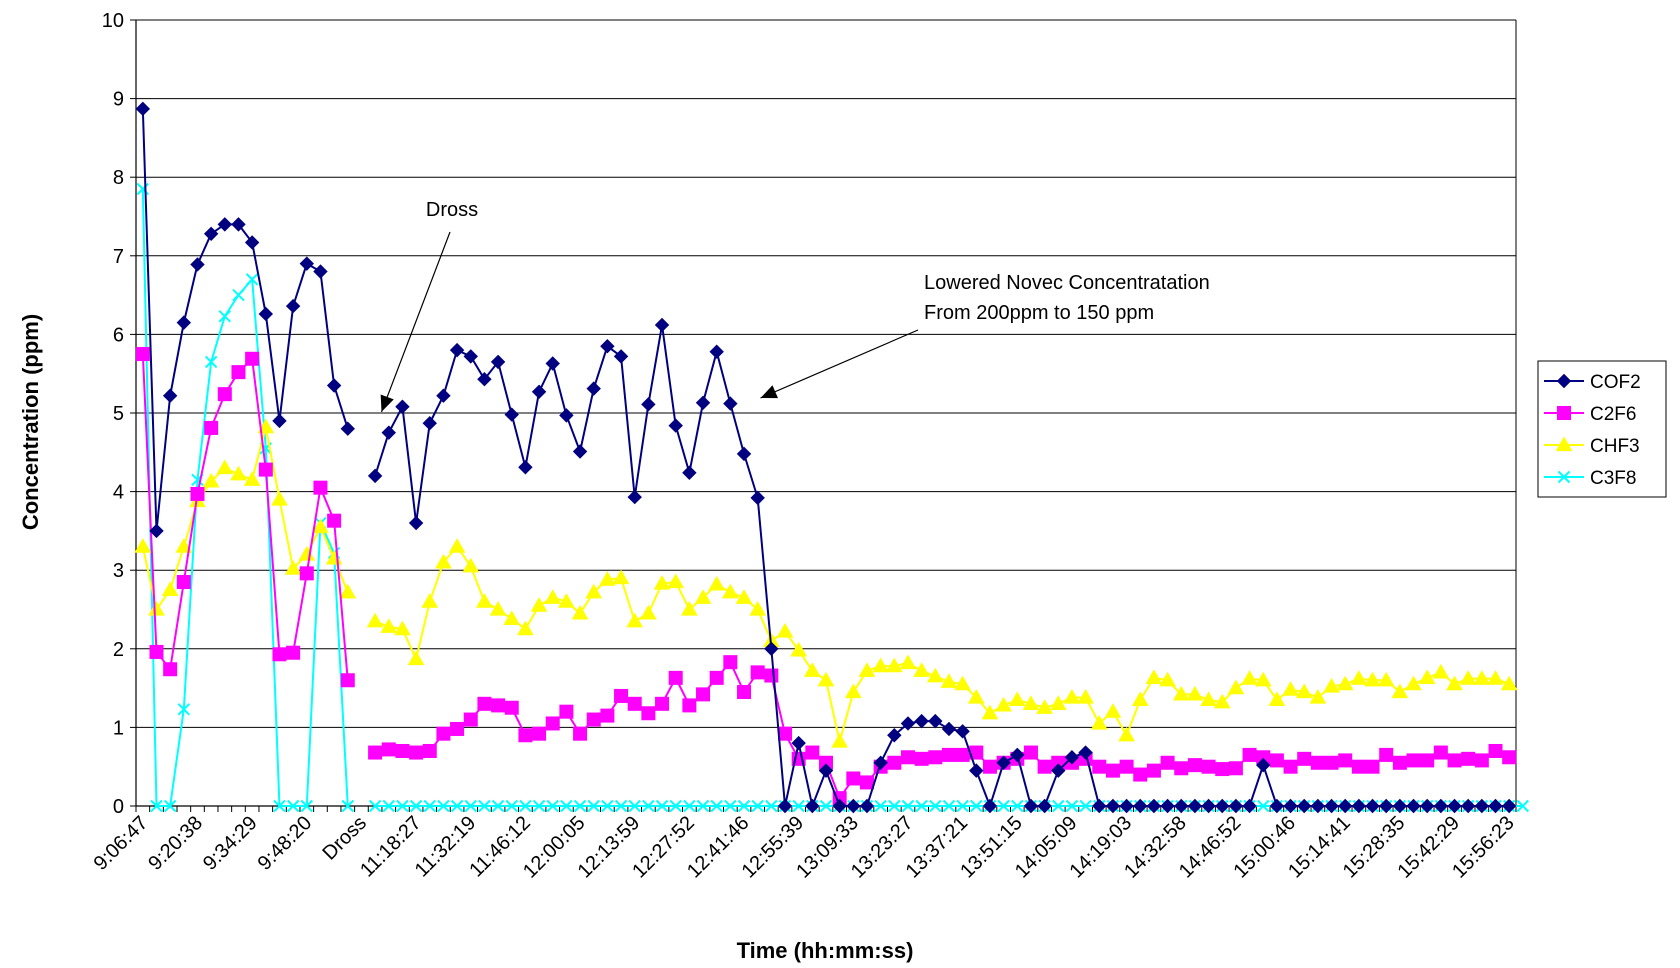 This screenshot has height=968, width=1680. What do you see at coordinates (1590, 414) in the screenshot?
I see `legend-item-c2f6: C2F6` at bounding box center [1590, 414].